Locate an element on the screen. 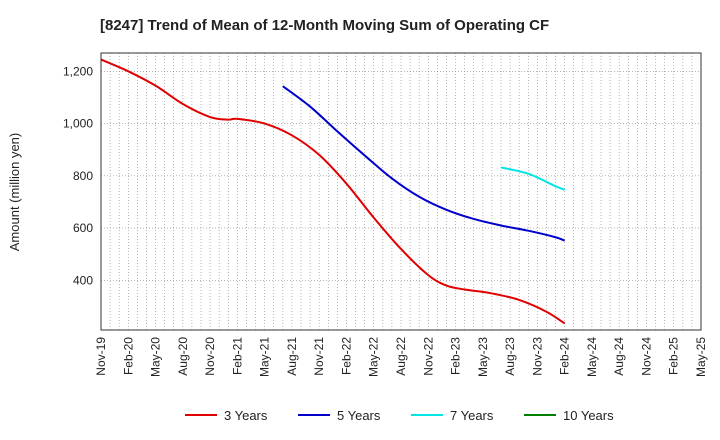 This screenshot has width=720, height=440. x-tick-label: Feb-23 is located at coordinates (456, 356).